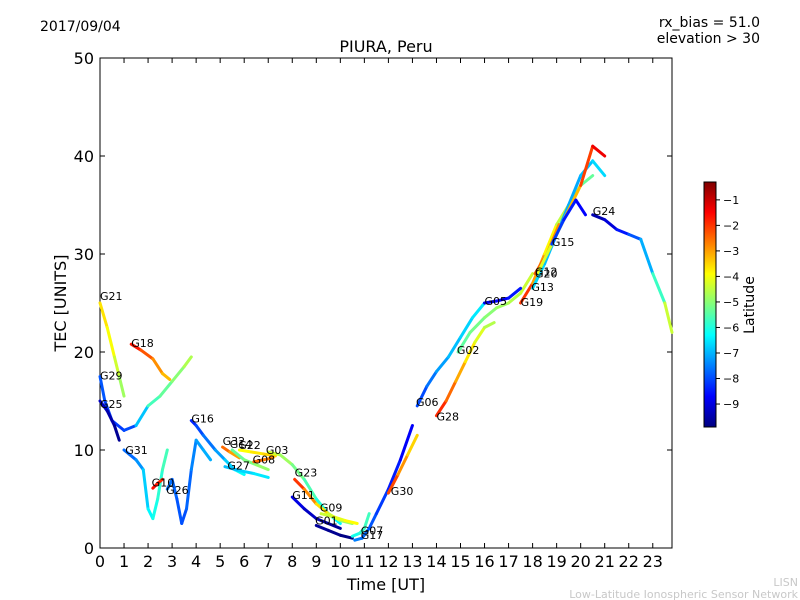 This screenshot has width=800, height=600. Describe the element at coordinates (160, 484) in the screenshot. I see `series-G31-segment` at that location.